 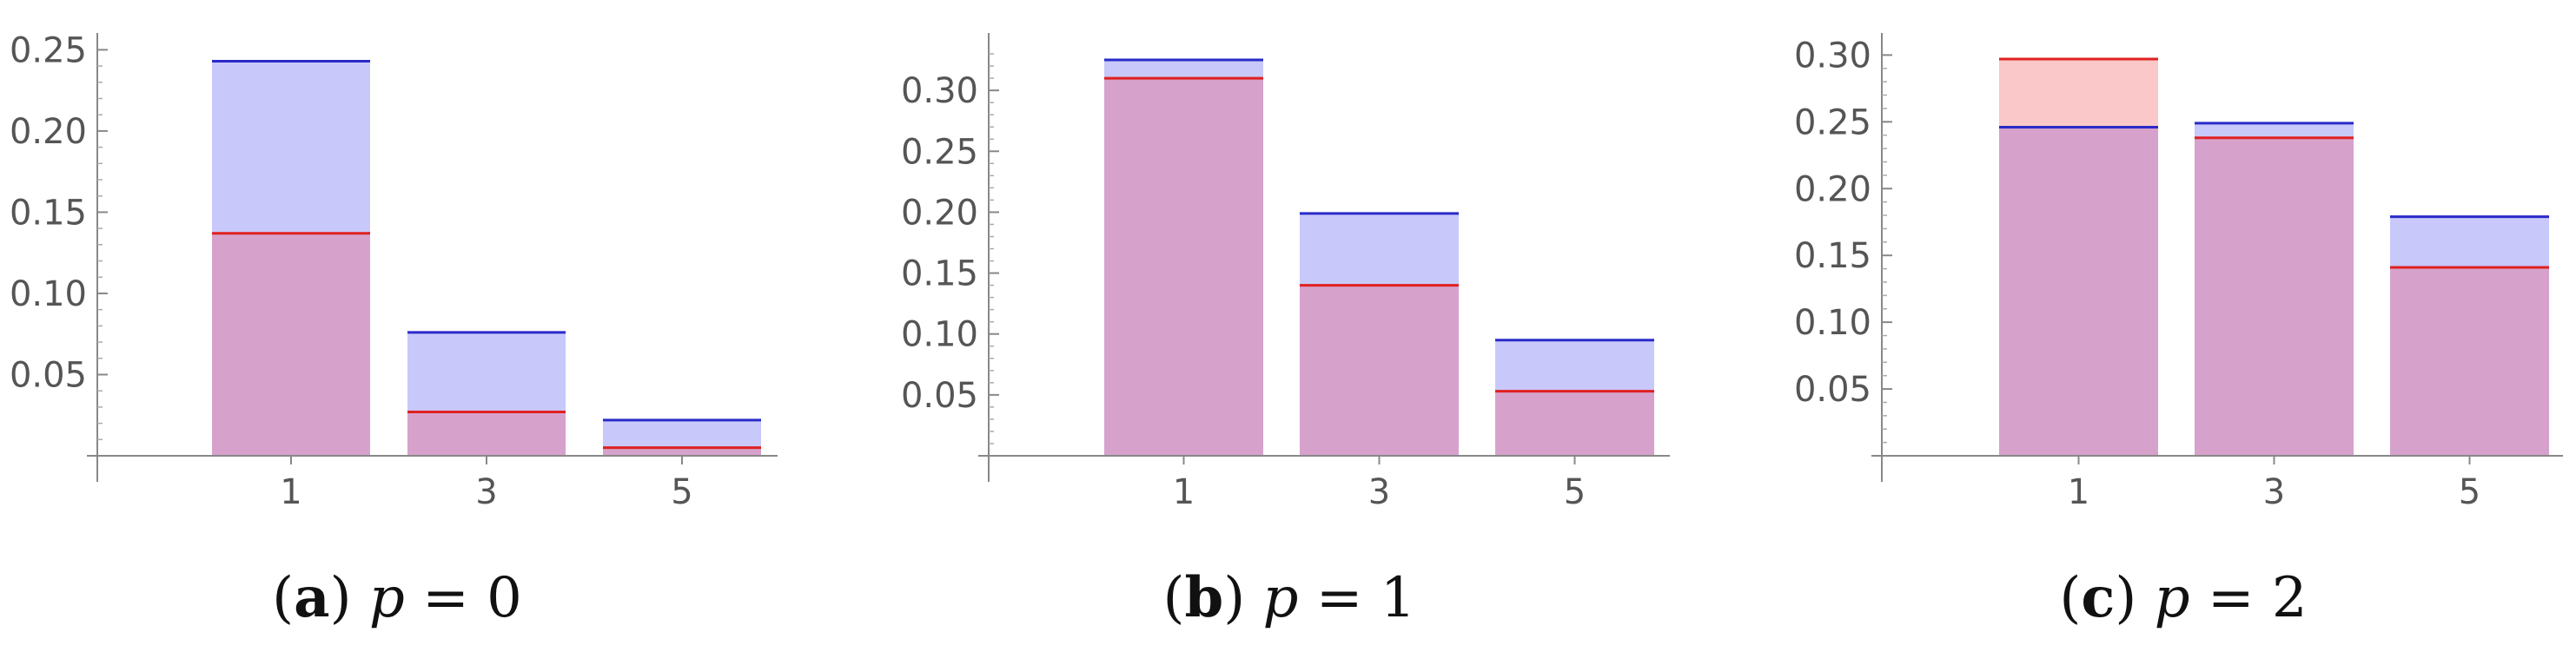 I want to click on caption-letter: a, so click(x=311, y=597).